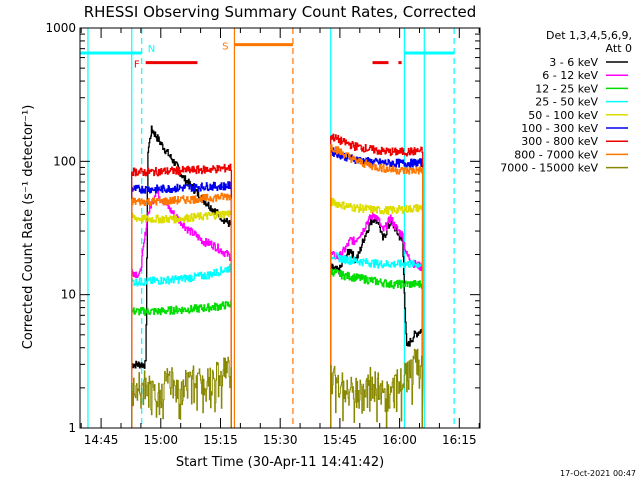  Describe the element at coordinates (225, 47) in the screenshot. I see `flag-S-label: S` at that location.